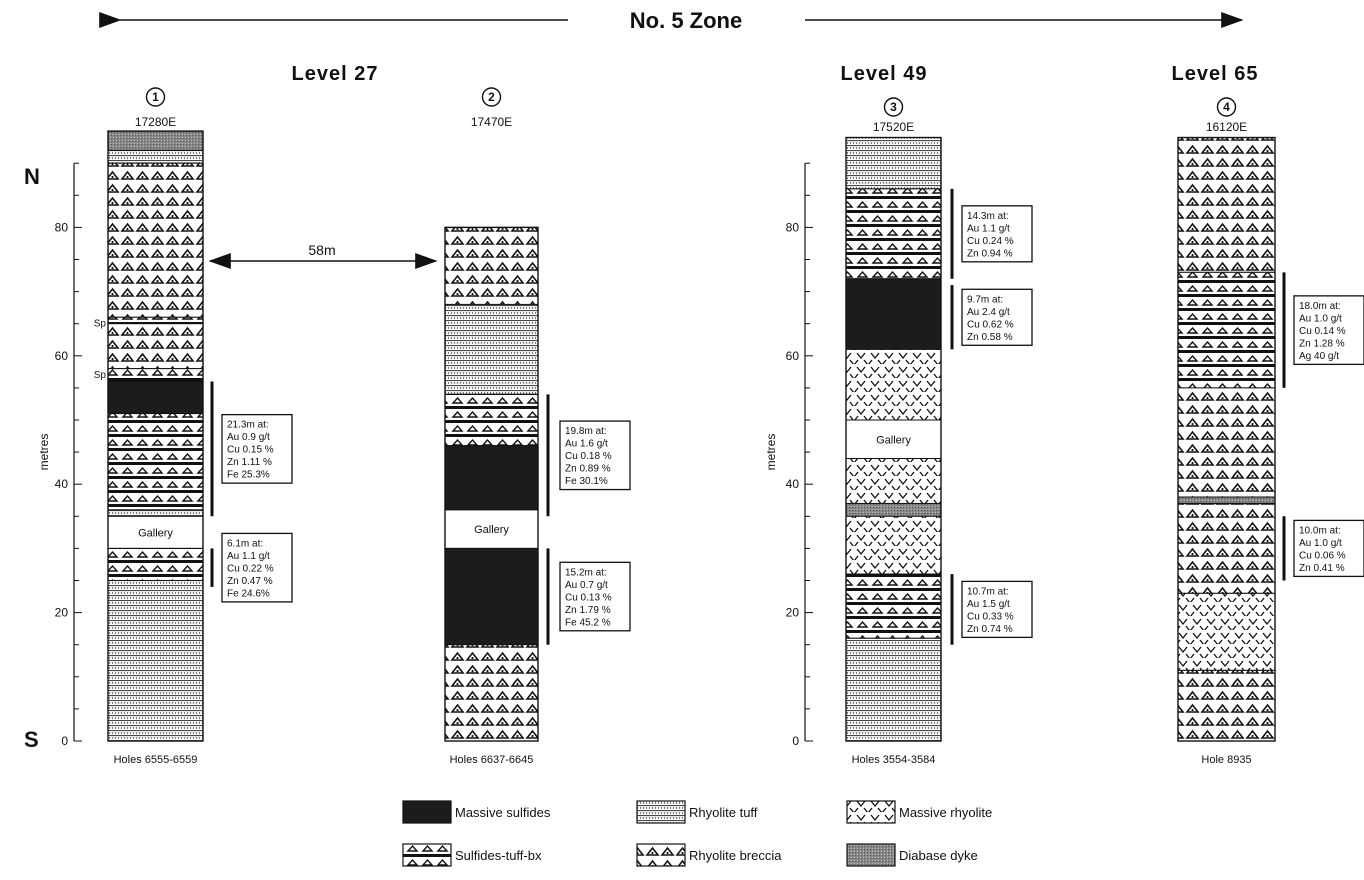  What do you see at coordinates (62, 613) in the screenshot?
I see `axis-tick-label: 20` at bounding box center [62, 613].